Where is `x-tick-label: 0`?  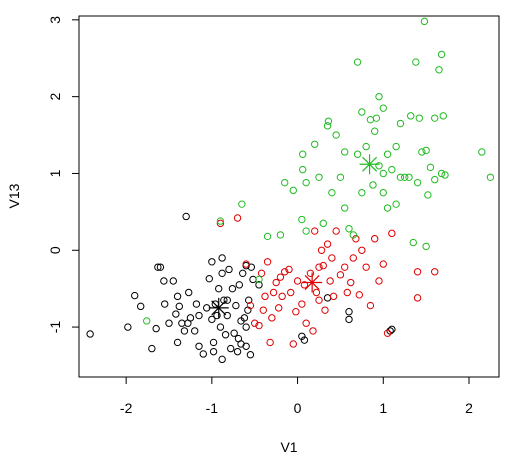 x-tick-label: 0 is located at coordinates (298, 408).